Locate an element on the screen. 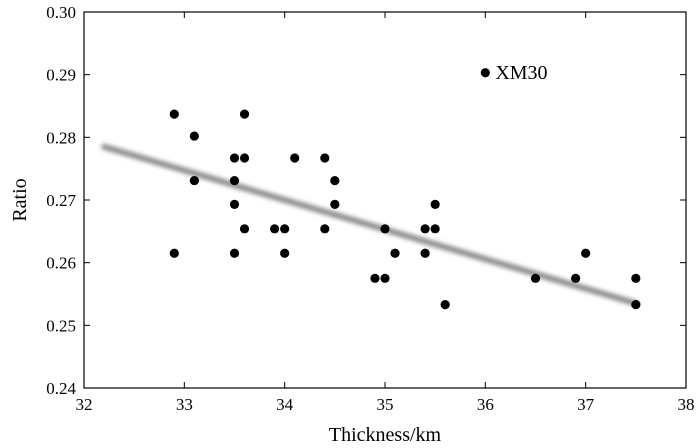  x-tick-label: 33 is located at coordinates (184, 404).